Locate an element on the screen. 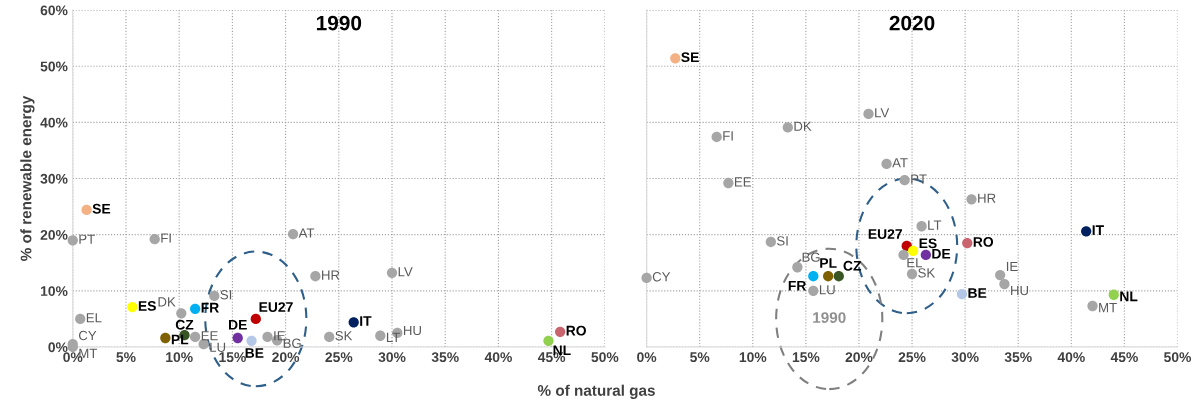  x-tick-label: 0% is located at coordinates (647, 357).